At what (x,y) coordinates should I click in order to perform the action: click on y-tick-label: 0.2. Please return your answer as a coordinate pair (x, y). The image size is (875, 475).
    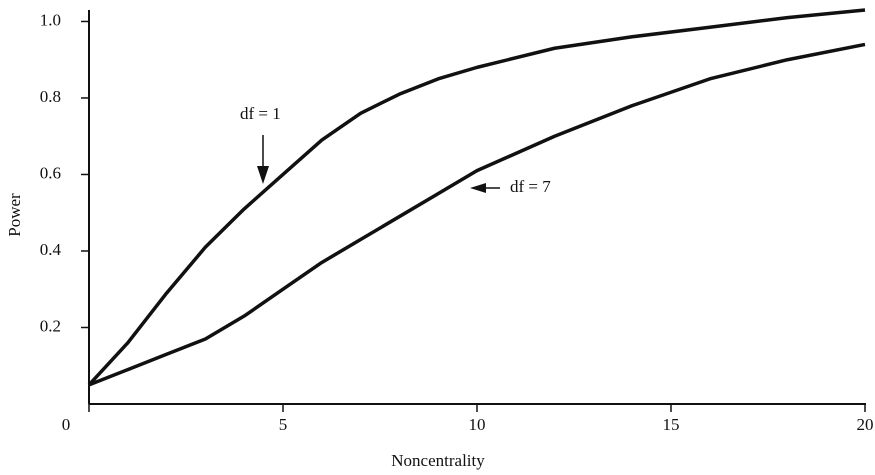
    Looking at the image, I should click on (50, 325).